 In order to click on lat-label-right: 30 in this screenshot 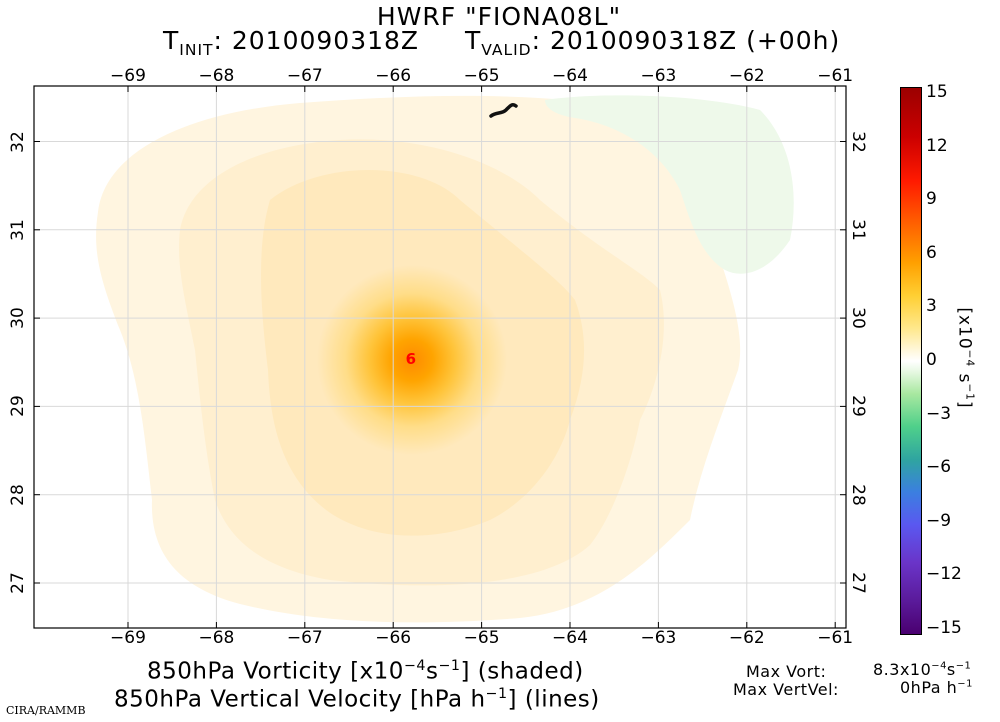, I will do `click(858, 318)`.